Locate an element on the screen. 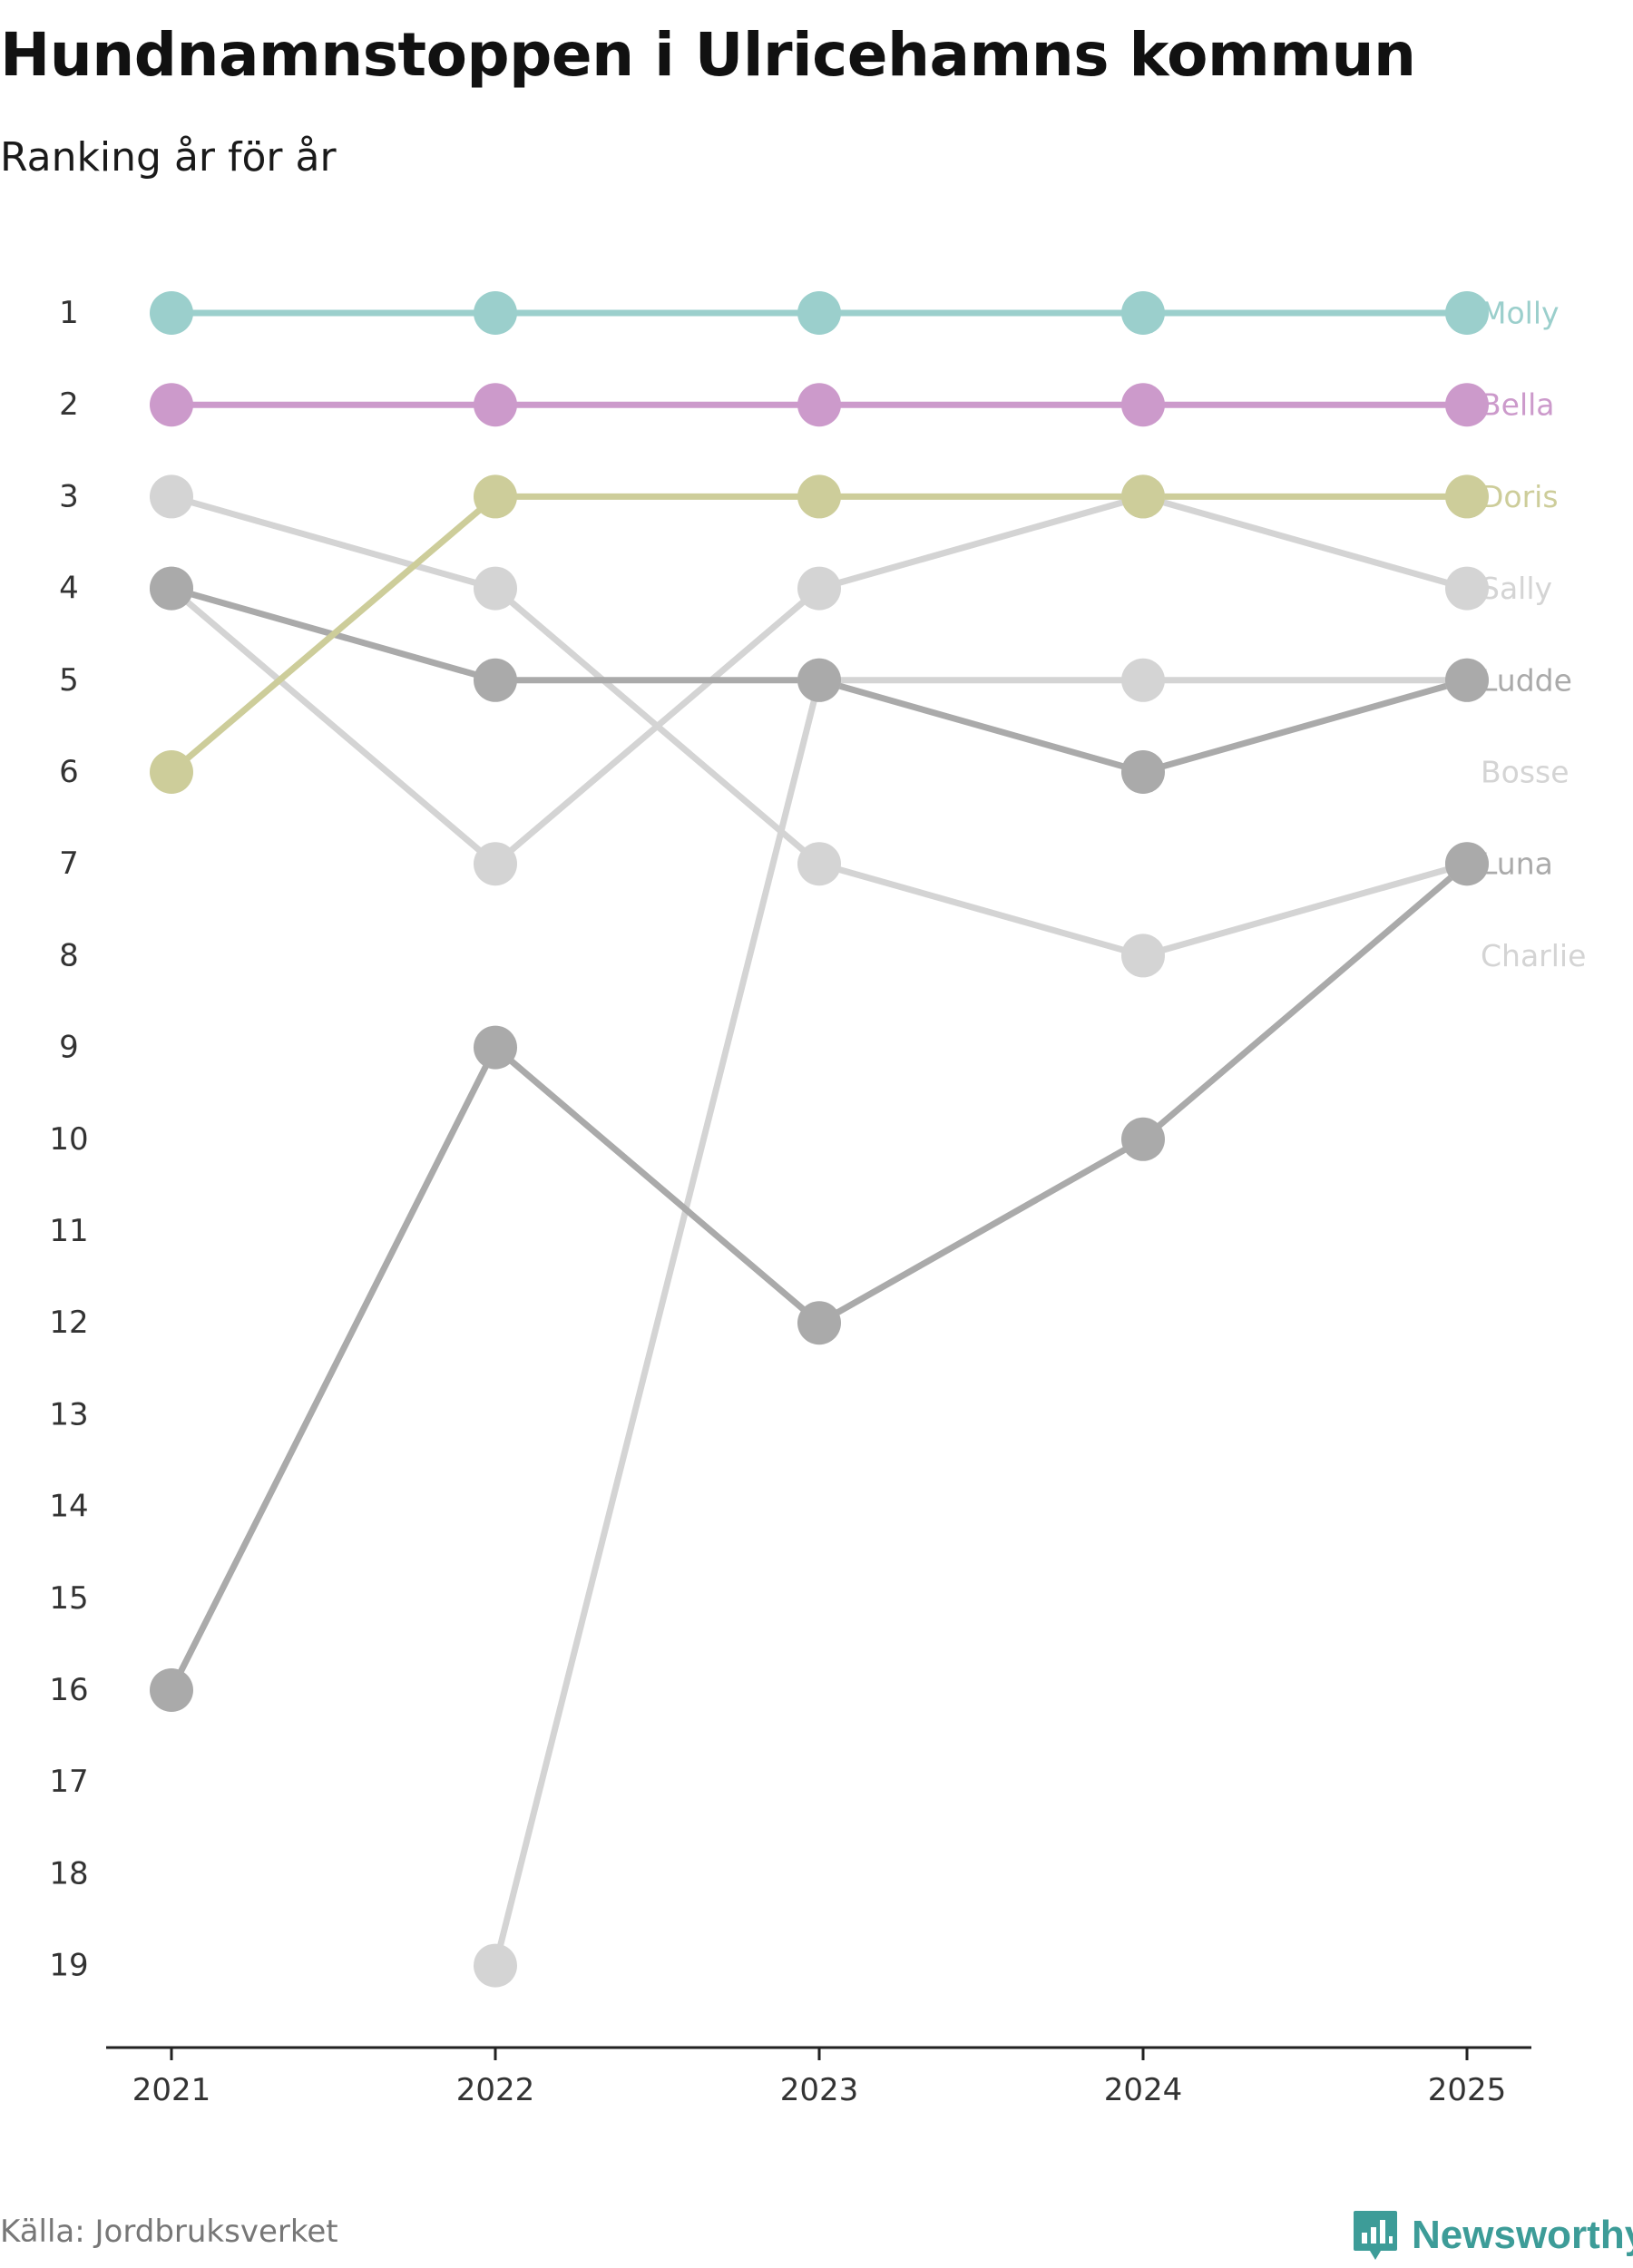 The image size is (1633, 2268). x-axis: 2021 2022 2023 2024 2025 is located at coordinates (818, 2077).